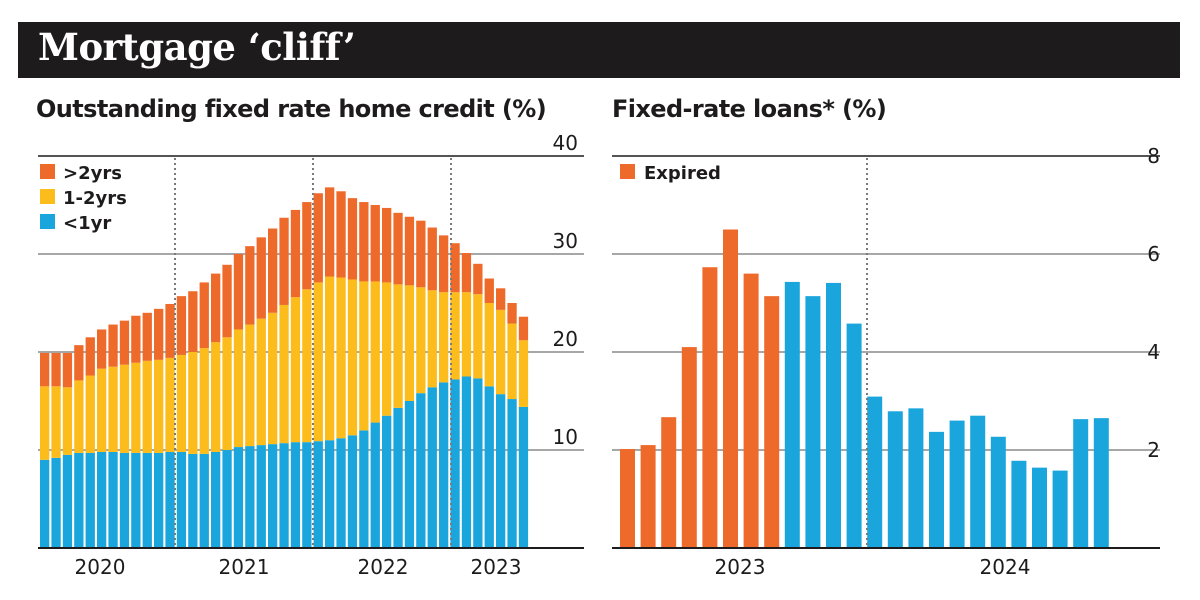 Image resolution: width=1200 pixels, height=600 pixels. Describe the element at coordinates (383, 567) in the screenshot. I see `x-tick-label: 2022` at that location.